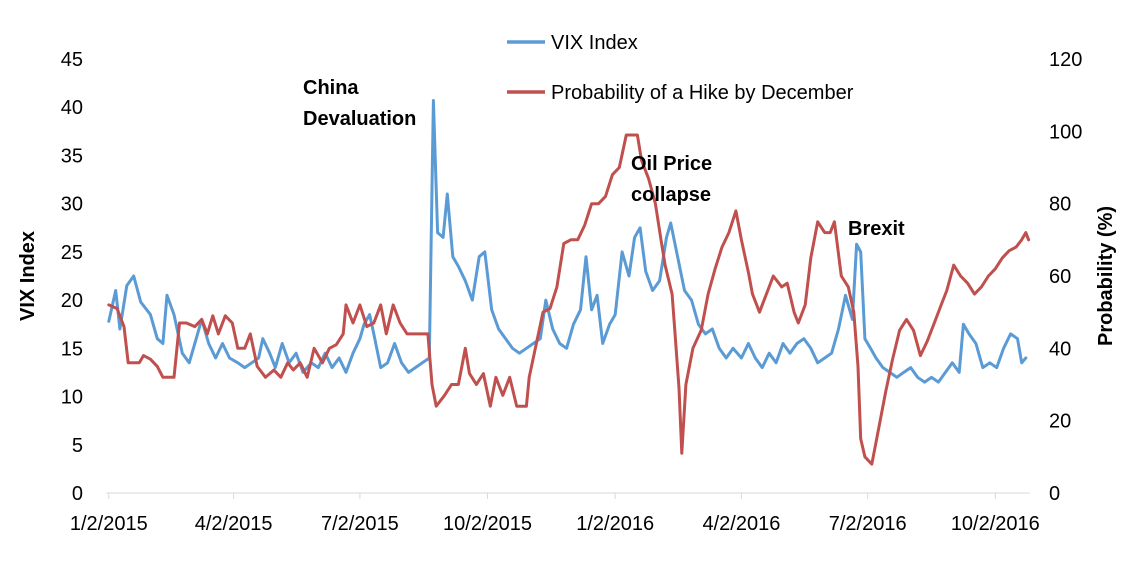 This screenshot has width=1142, height=577. I want to click on annotation-line: collapse, so click(671, 195).